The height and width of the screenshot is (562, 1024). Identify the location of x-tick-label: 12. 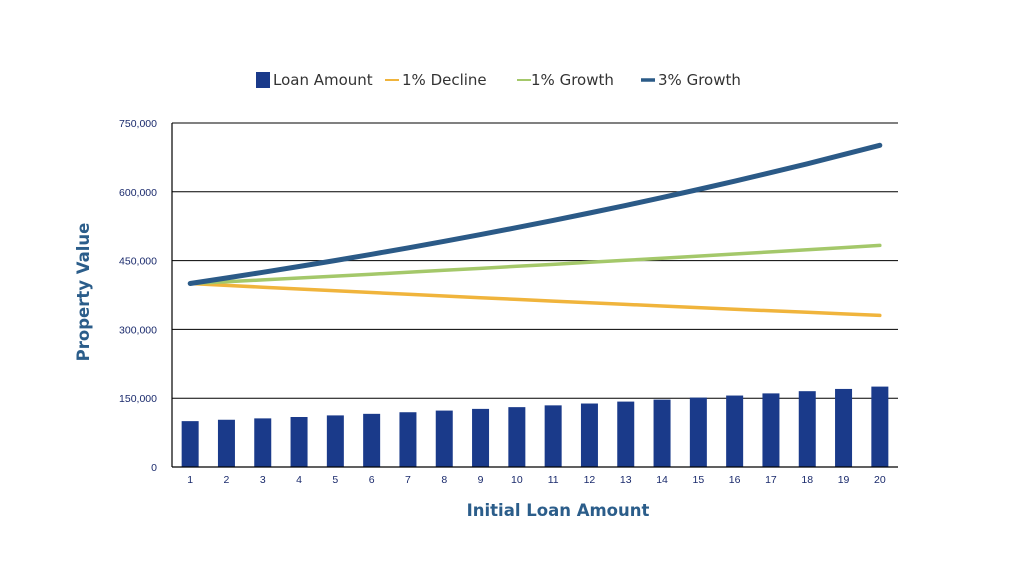
(590, 480).